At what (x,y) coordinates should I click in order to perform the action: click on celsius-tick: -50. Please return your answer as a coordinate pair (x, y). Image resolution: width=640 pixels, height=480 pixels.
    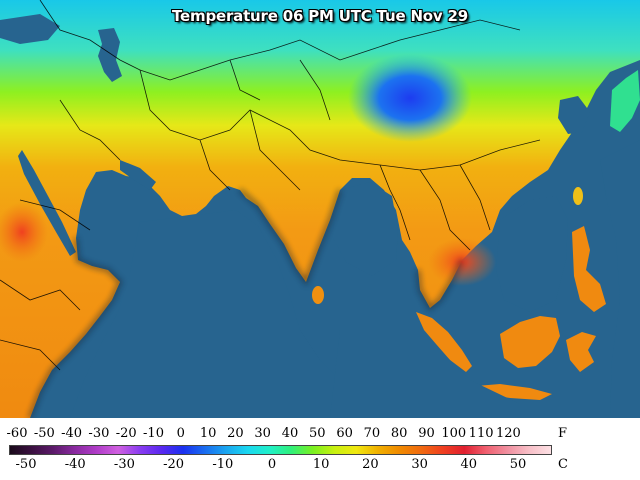
    Looking at the image, I should click on (26, 464).